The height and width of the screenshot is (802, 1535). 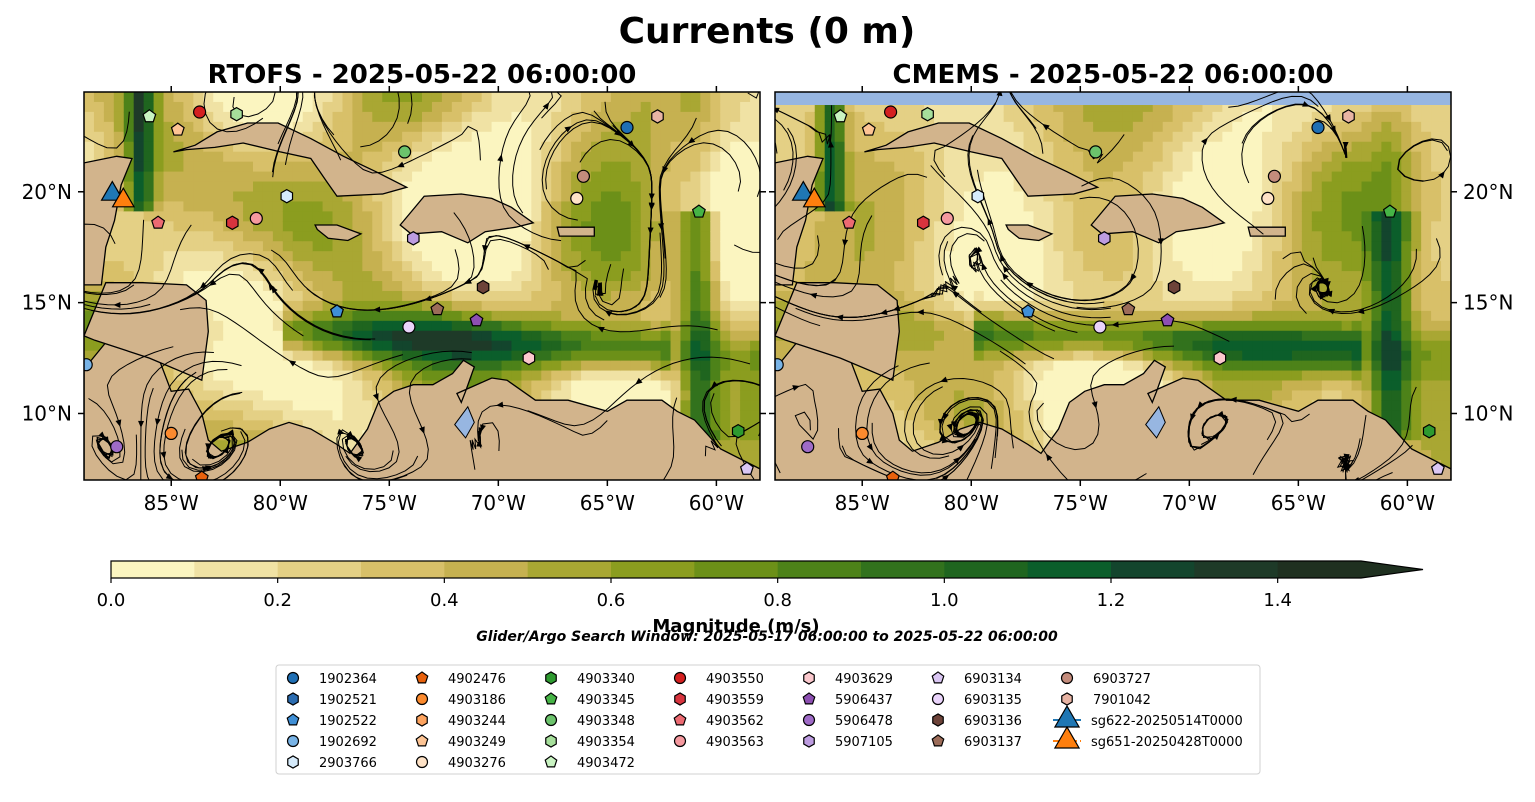 What do you see at coordinates (718, 721) in the screenshot?
I see `legend-item-4903562: 4903562` at bounding box center [718, 721].